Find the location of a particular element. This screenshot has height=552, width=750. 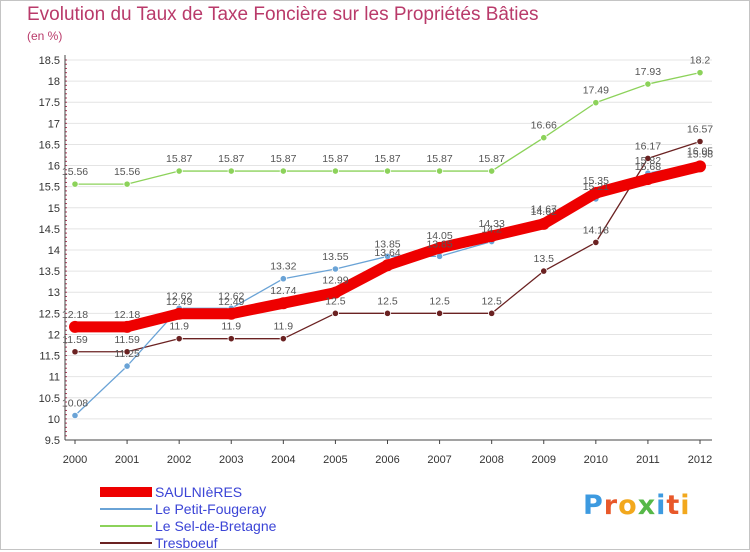

data-label: 12.99 is located at coordinates (335, 281).